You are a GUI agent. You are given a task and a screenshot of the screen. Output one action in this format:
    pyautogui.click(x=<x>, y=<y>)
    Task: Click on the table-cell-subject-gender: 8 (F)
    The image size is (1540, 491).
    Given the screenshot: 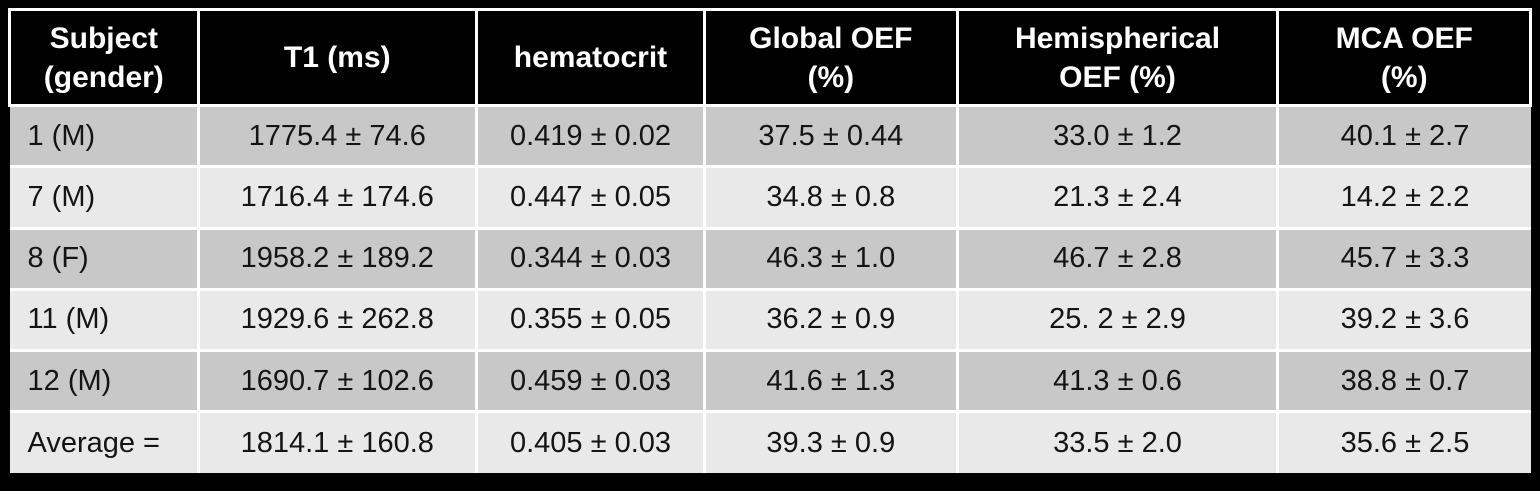 What is the action you would take?
    pyautogui.click(x=104, y=258)
    